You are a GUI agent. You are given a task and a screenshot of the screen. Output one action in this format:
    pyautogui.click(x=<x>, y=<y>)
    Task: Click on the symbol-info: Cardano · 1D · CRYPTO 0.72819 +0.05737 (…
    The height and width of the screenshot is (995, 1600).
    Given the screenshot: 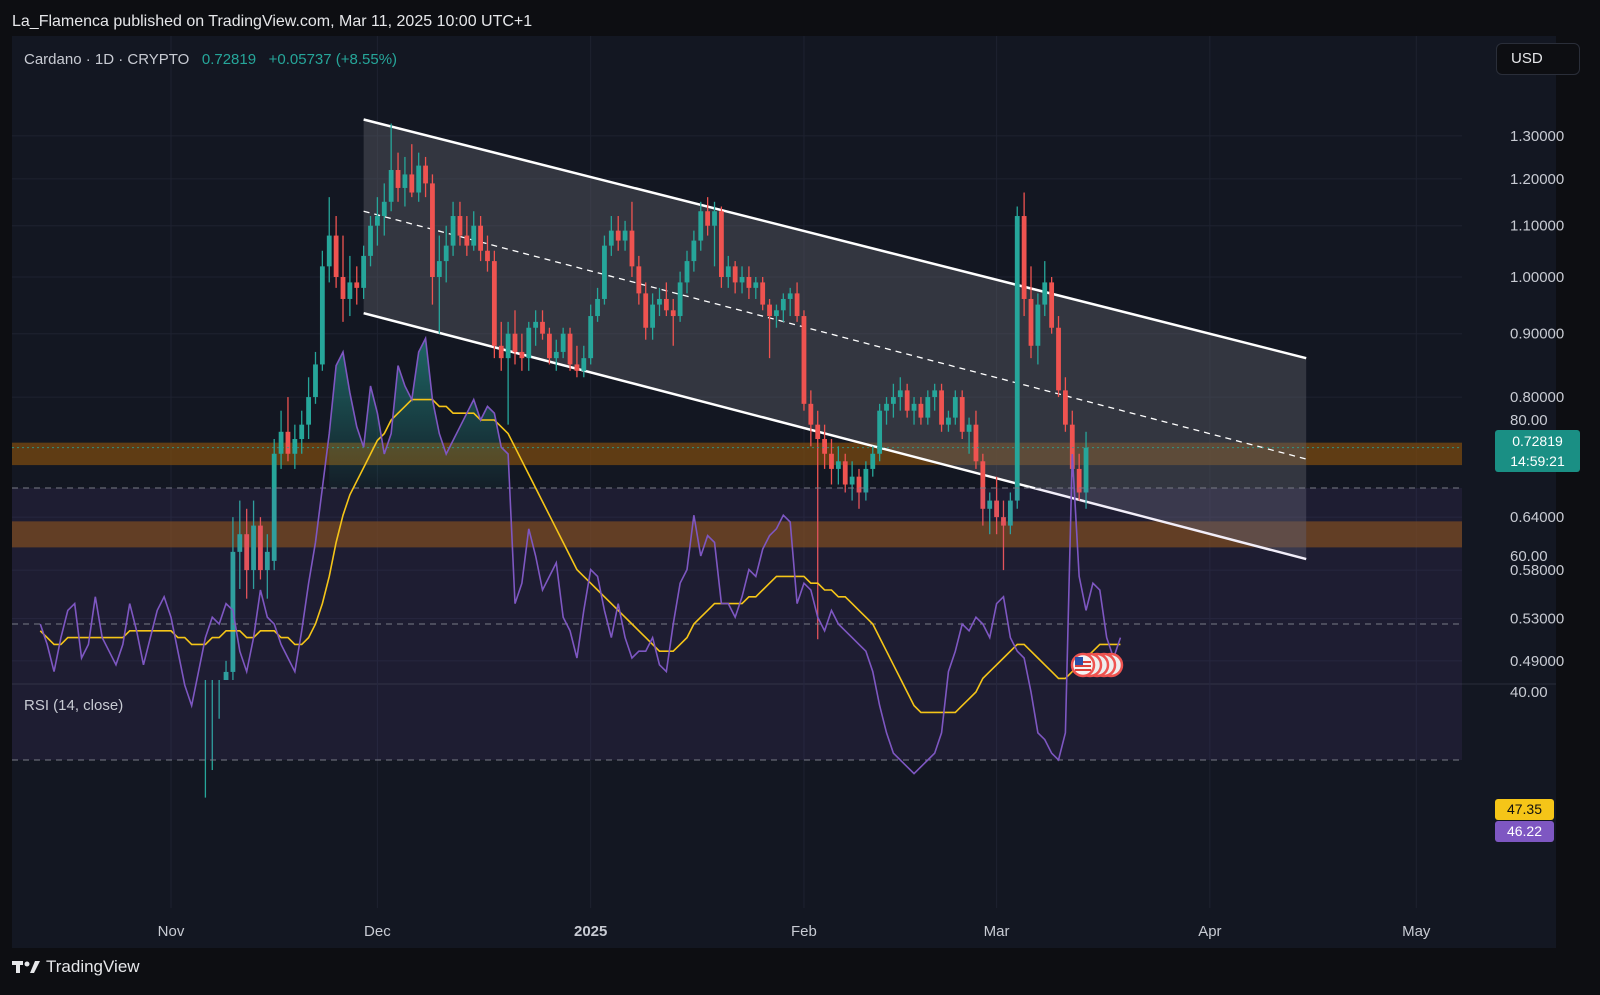 What is the action you would take?
    pyautogui.click(x=210, y=59)
    